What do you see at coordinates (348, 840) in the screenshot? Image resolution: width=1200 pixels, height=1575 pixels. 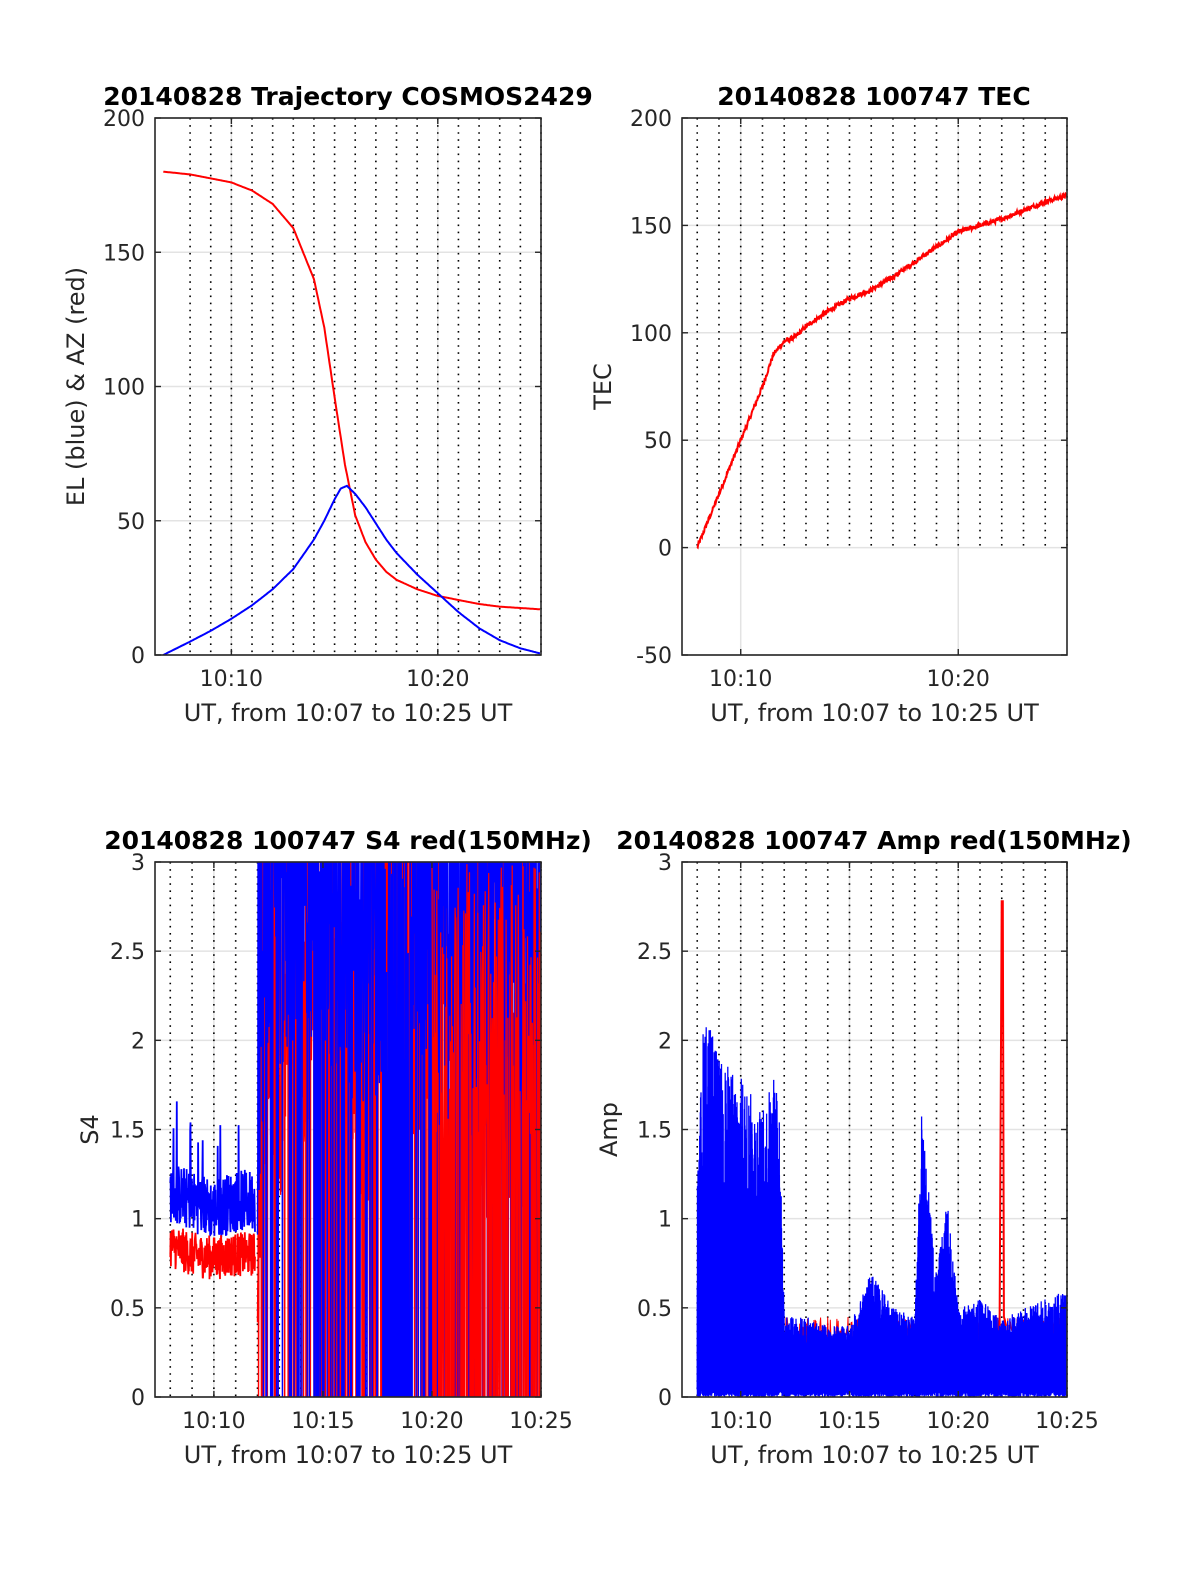 I see `chart-title: 20140828 100747 S4 red(150MHz)` at bounding box center [348, 840].